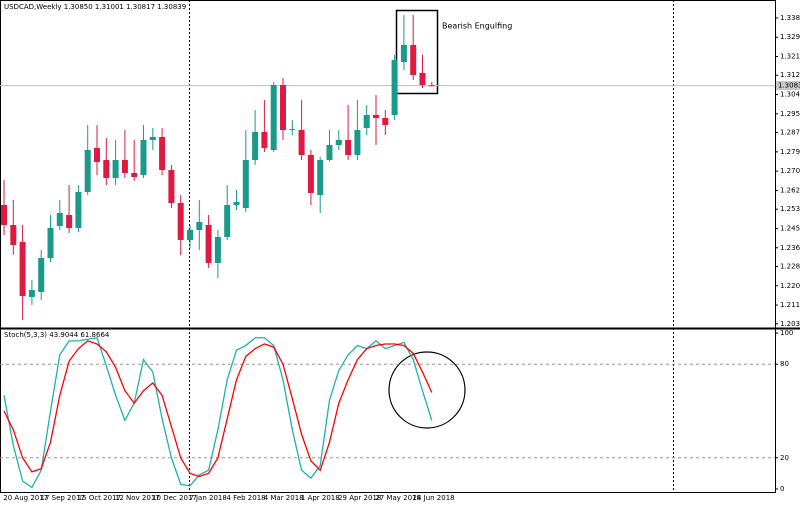 Image resolution: width=800 pixels, height=505 pixels. I want to click on x-tick-label: 17 Sep 2017, so click(63, 498).